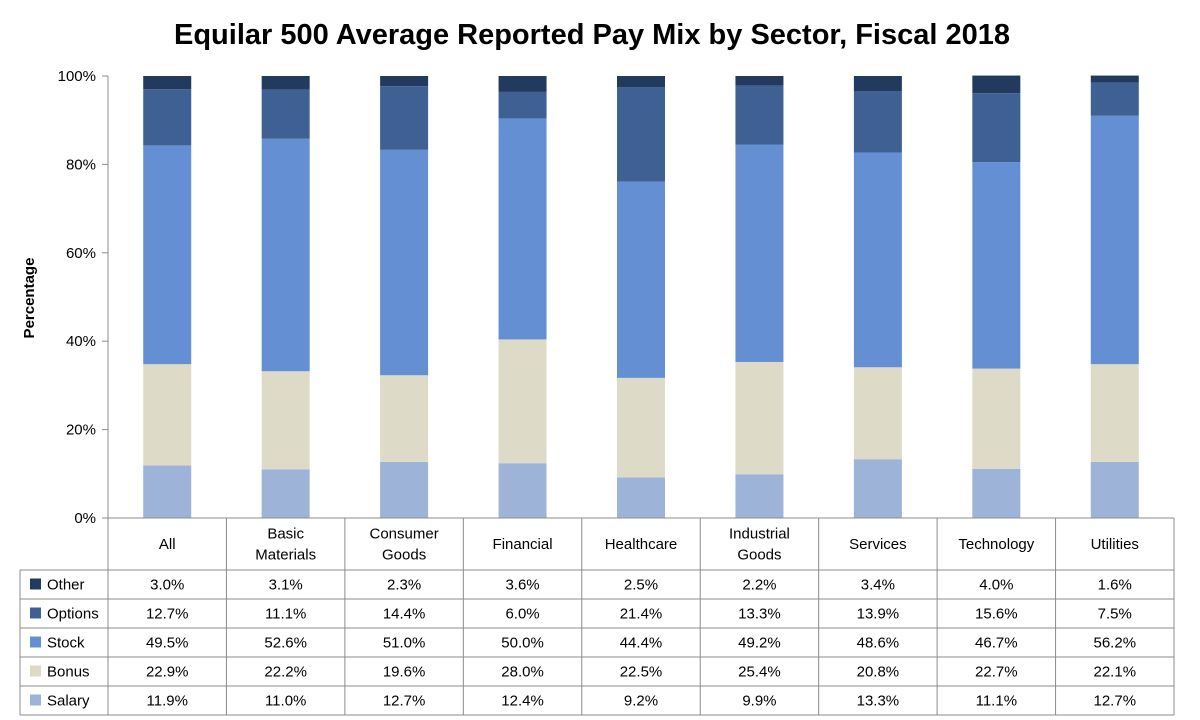  Describe the element at coordinates (68, 701) in the screenshot. I see `legend-label-salary: Salary` at that location.